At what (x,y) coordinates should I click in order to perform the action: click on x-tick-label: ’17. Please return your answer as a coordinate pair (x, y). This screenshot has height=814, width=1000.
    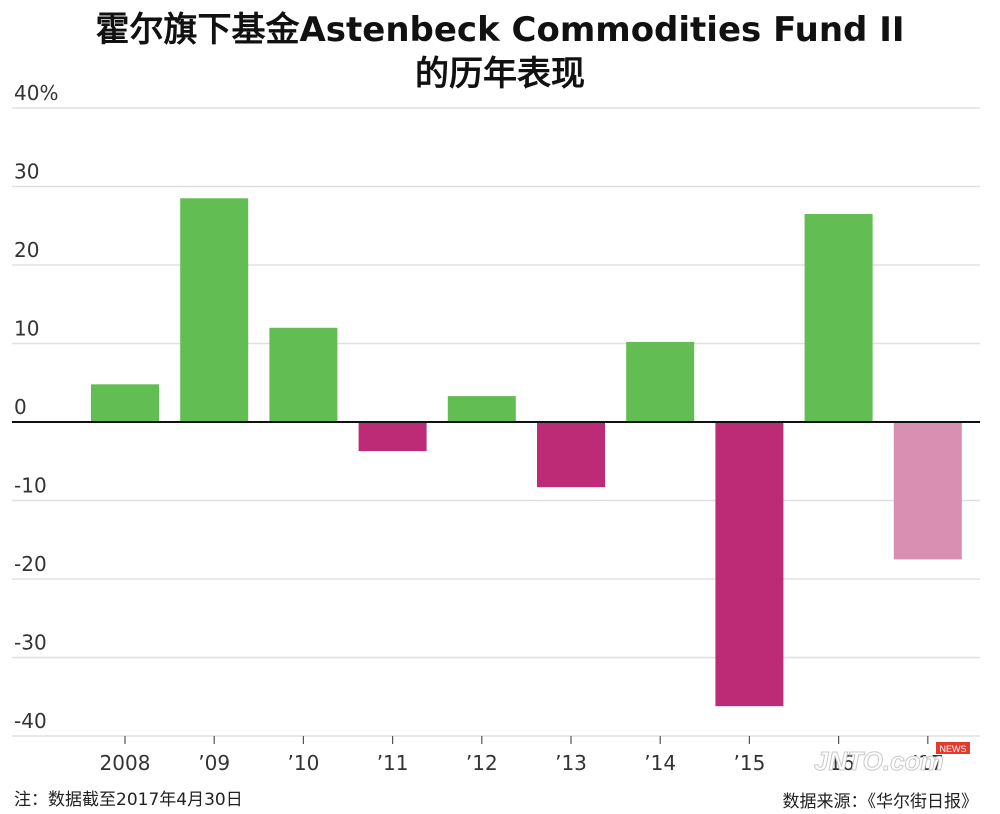
    Looking at the image, I should click on (928, 763).